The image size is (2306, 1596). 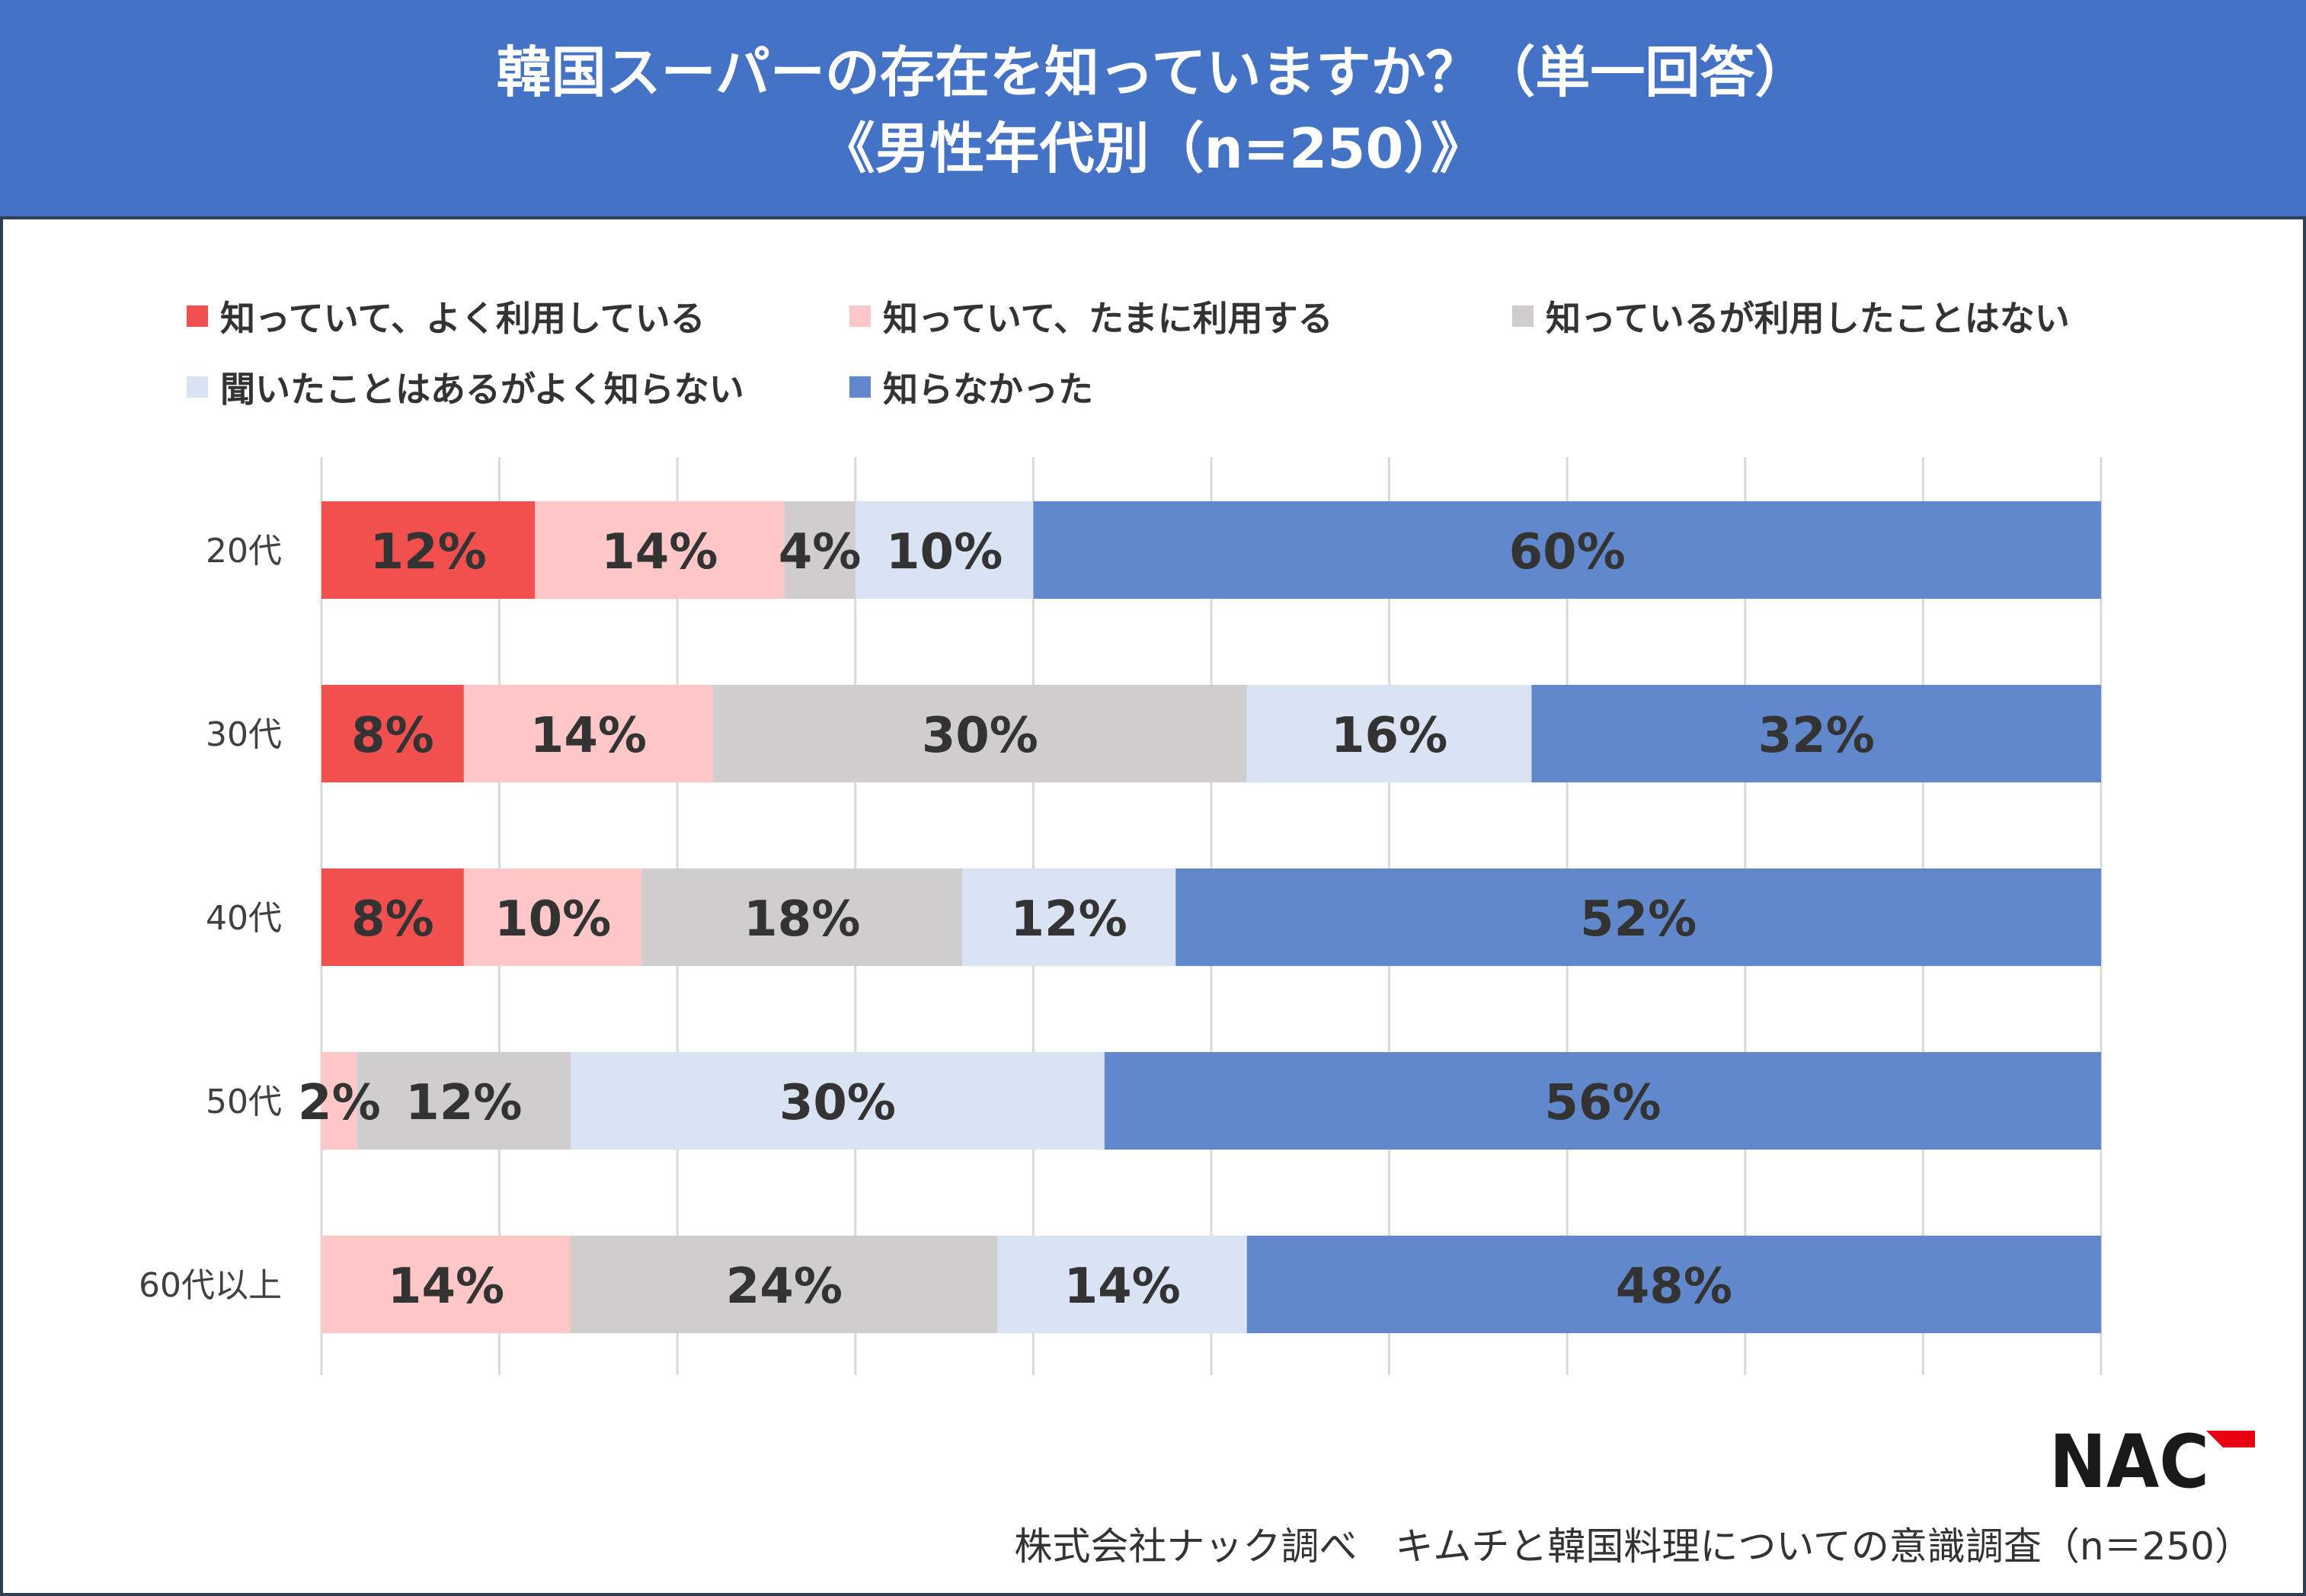 I want to click on data-label: 4%, so click(x=820, y=552).